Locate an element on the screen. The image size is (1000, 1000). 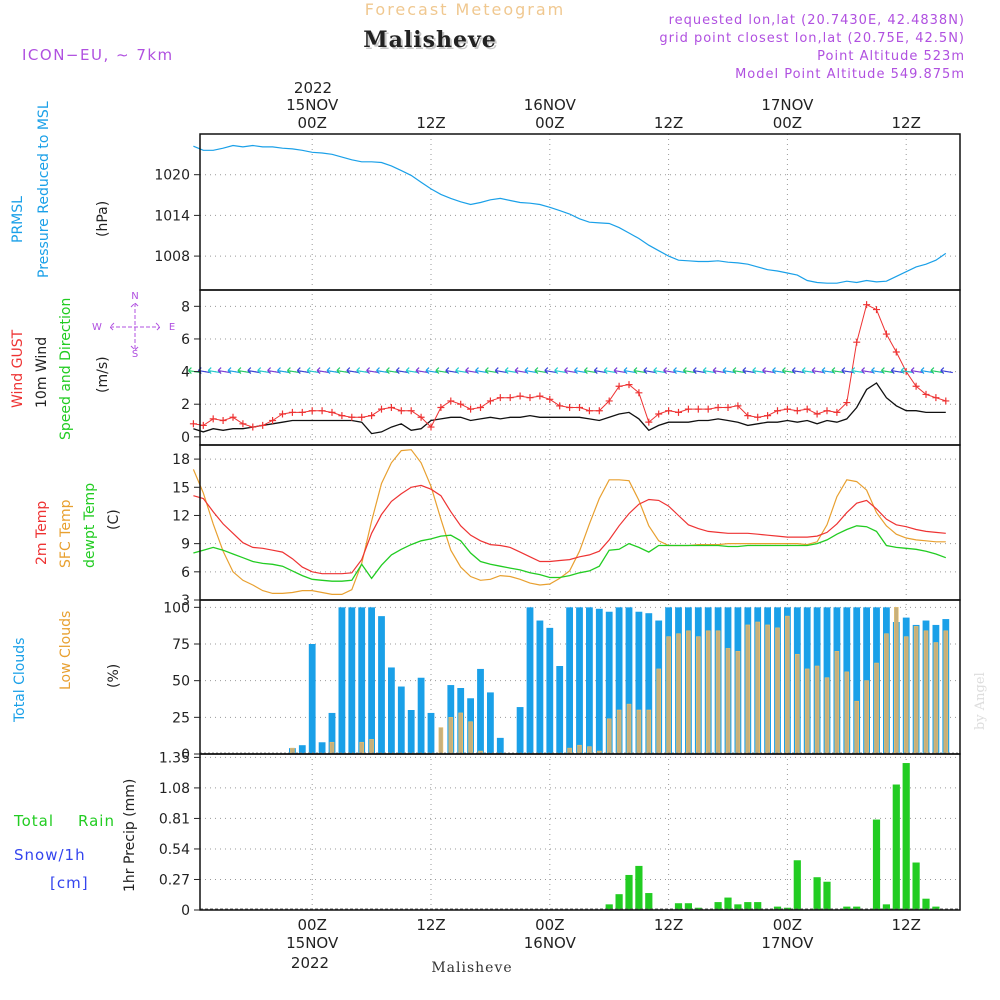
temp-2m-label: 2m Temp is located at coordinates (42, 533).